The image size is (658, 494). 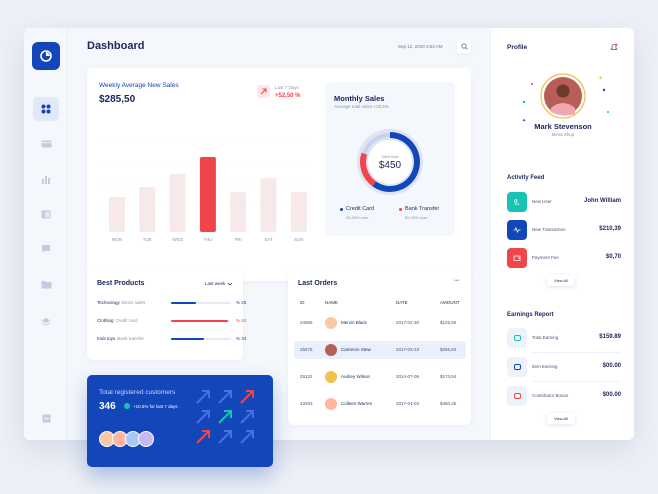 I want to click on order-date: 2014-07-06, so click(x=408, y=376).